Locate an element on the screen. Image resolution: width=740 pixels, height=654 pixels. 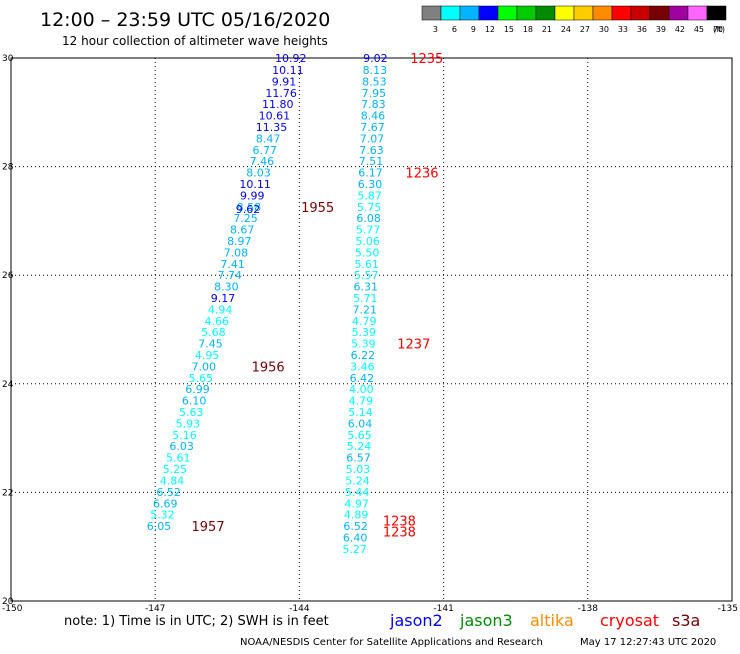
legend-bin-label: 30 is located at coordinates (604, 29).